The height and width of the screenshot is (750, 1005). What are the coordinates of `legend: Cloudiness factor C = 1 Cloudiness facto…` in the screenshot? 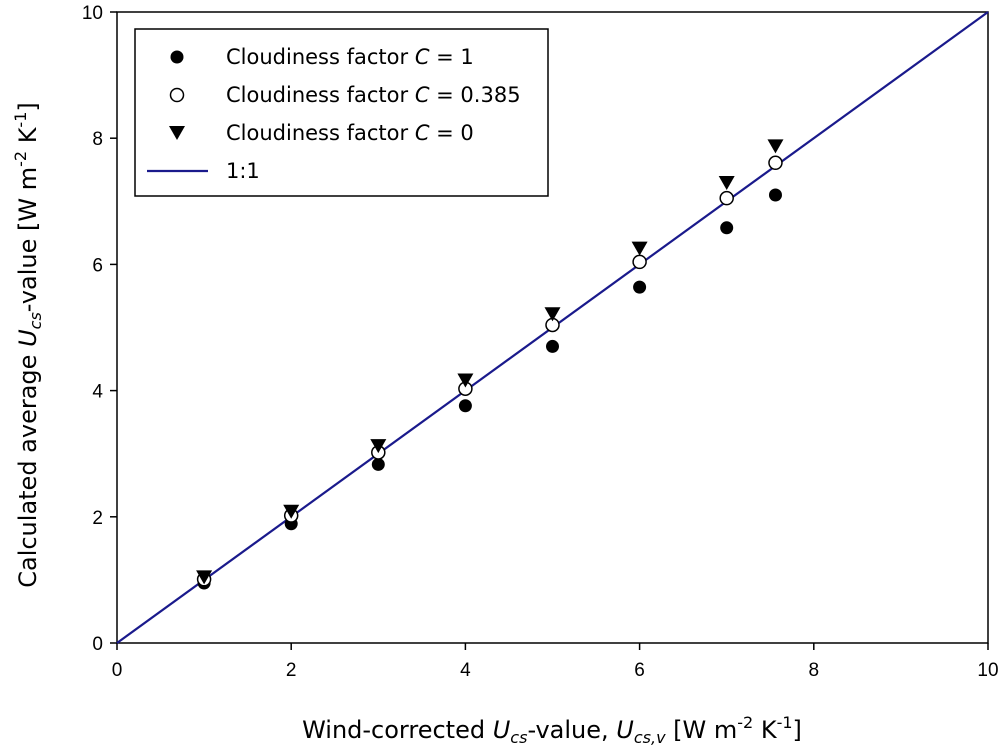 It's located at (341, 112).